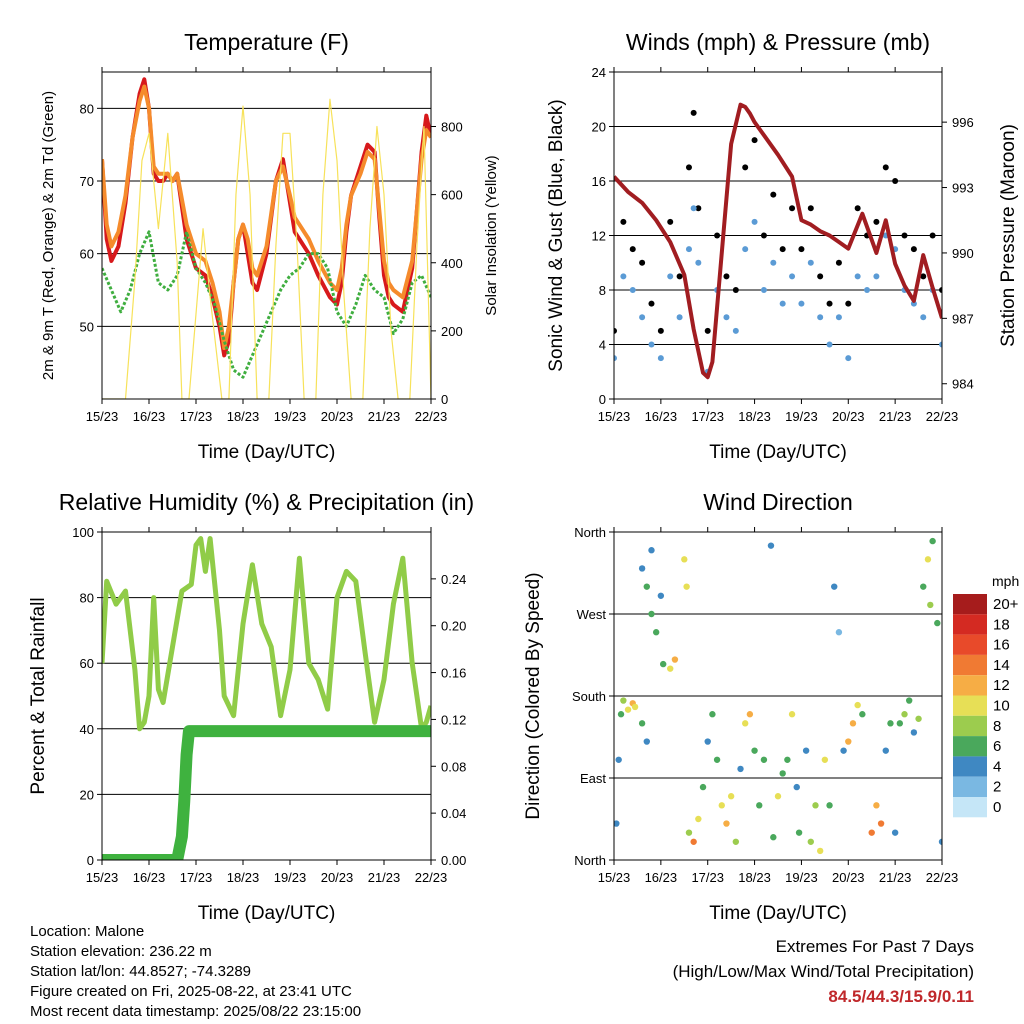 Image resolution: width=1024 pixels, height=1024 pixels. I want to click on y-tick-label: South, so click(589, 696).